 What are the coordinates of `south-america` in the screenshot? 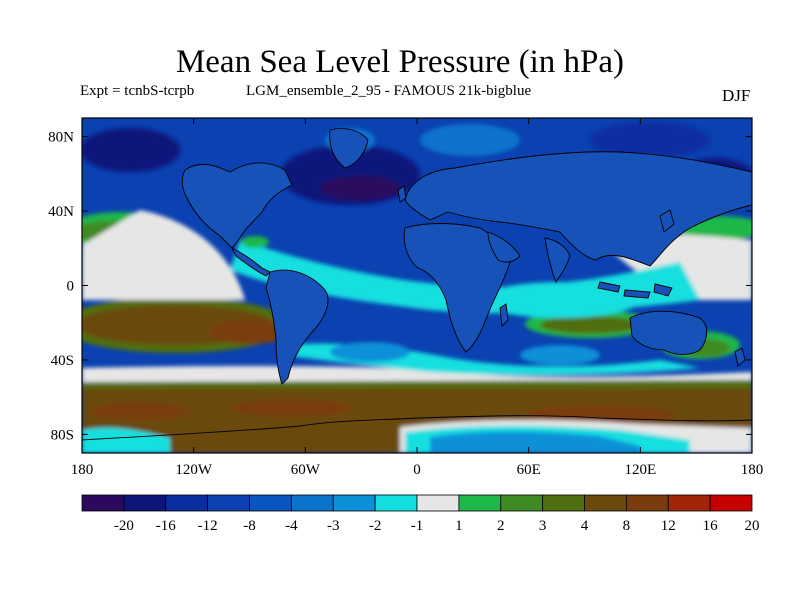 It's located at (297, 327).